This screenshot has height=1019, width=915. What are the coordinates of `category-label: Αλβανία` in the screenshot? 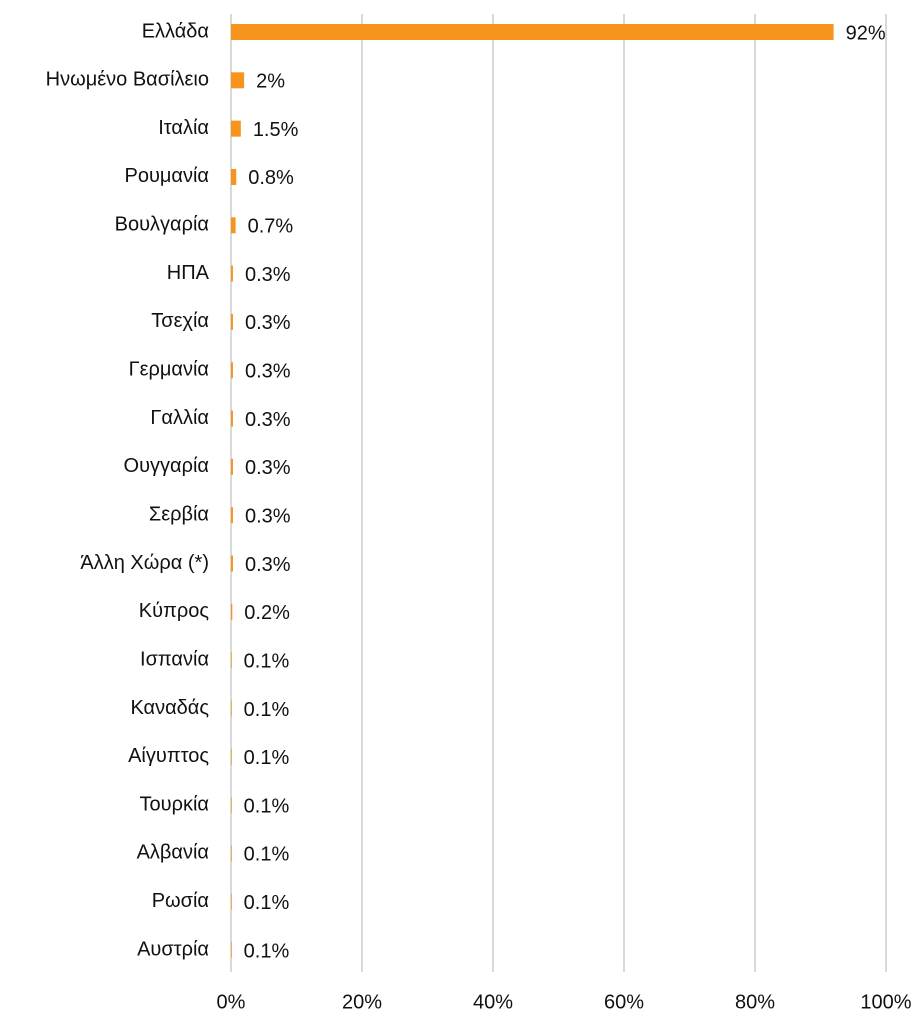 It's located at (173, 853).